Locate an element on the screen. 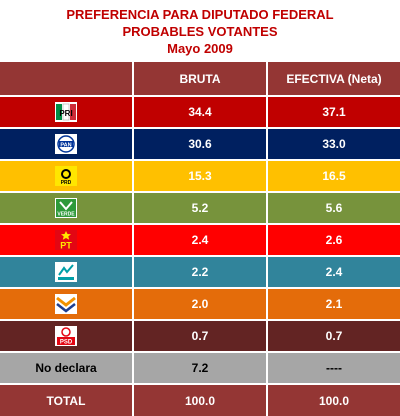 This screenshot has width=400, height=416. pri-logo: PRI is located at coordinates (66, 112).